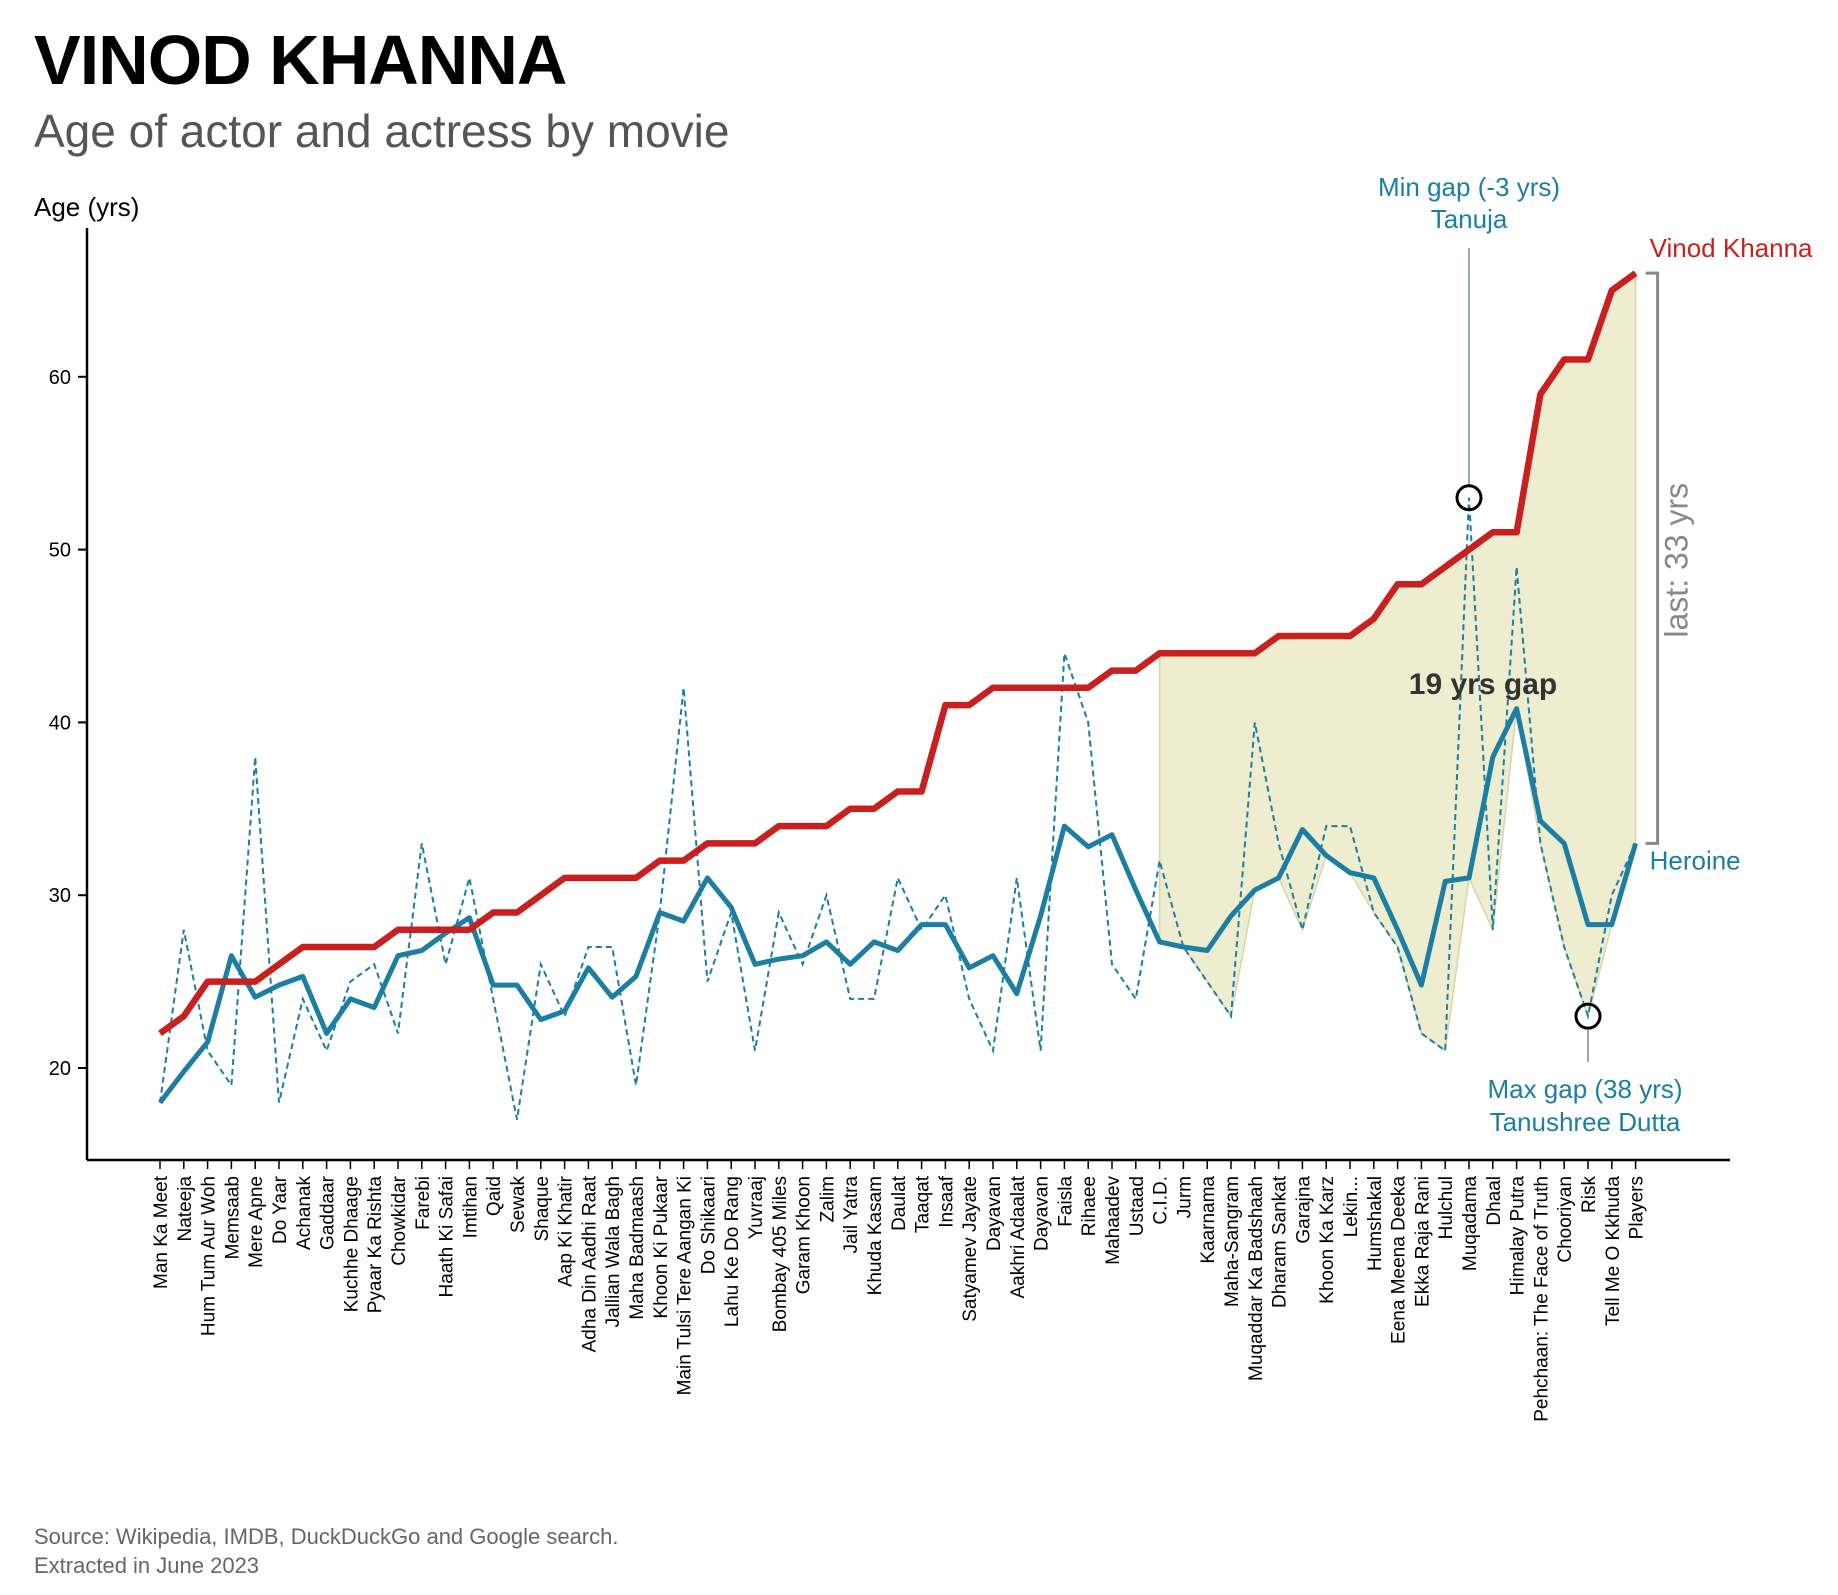 The height and width of the screenshot is (1595, 1838). Describe the element at coordinates (566, 1231) in the screenshot. I see `x-tick-label: Aap Ki Khatir` at that location.